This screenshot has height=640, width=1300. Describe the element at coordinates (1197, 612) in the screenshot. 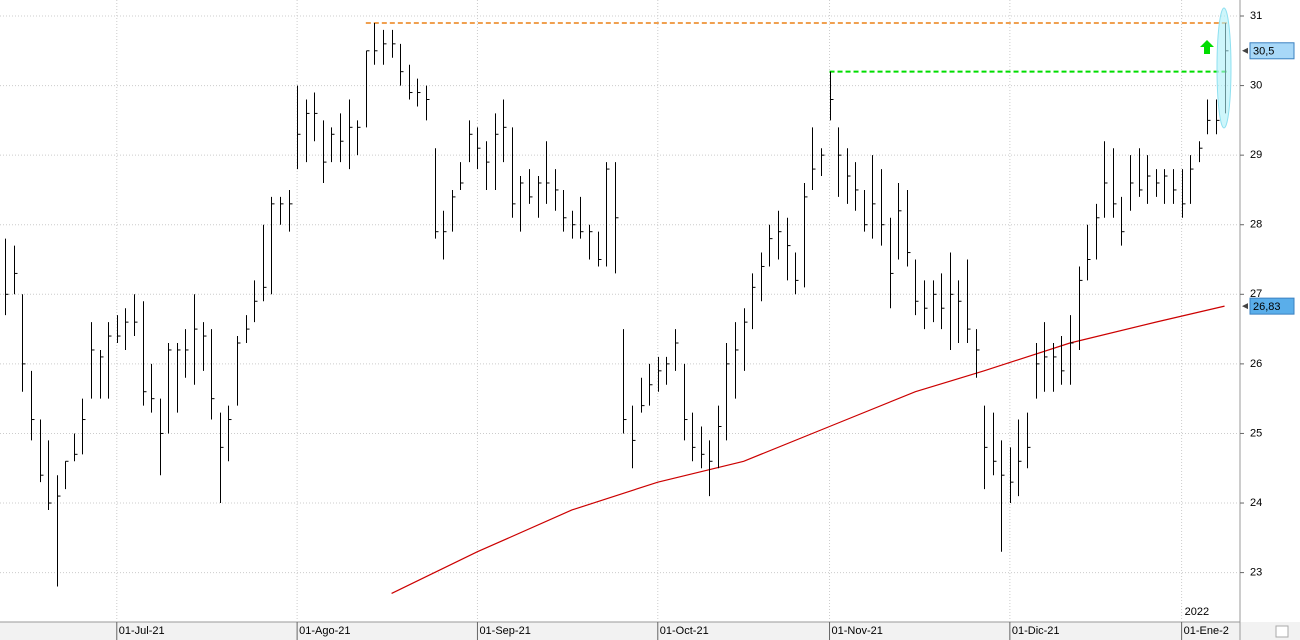

I see `year-label: 2022` at that location.